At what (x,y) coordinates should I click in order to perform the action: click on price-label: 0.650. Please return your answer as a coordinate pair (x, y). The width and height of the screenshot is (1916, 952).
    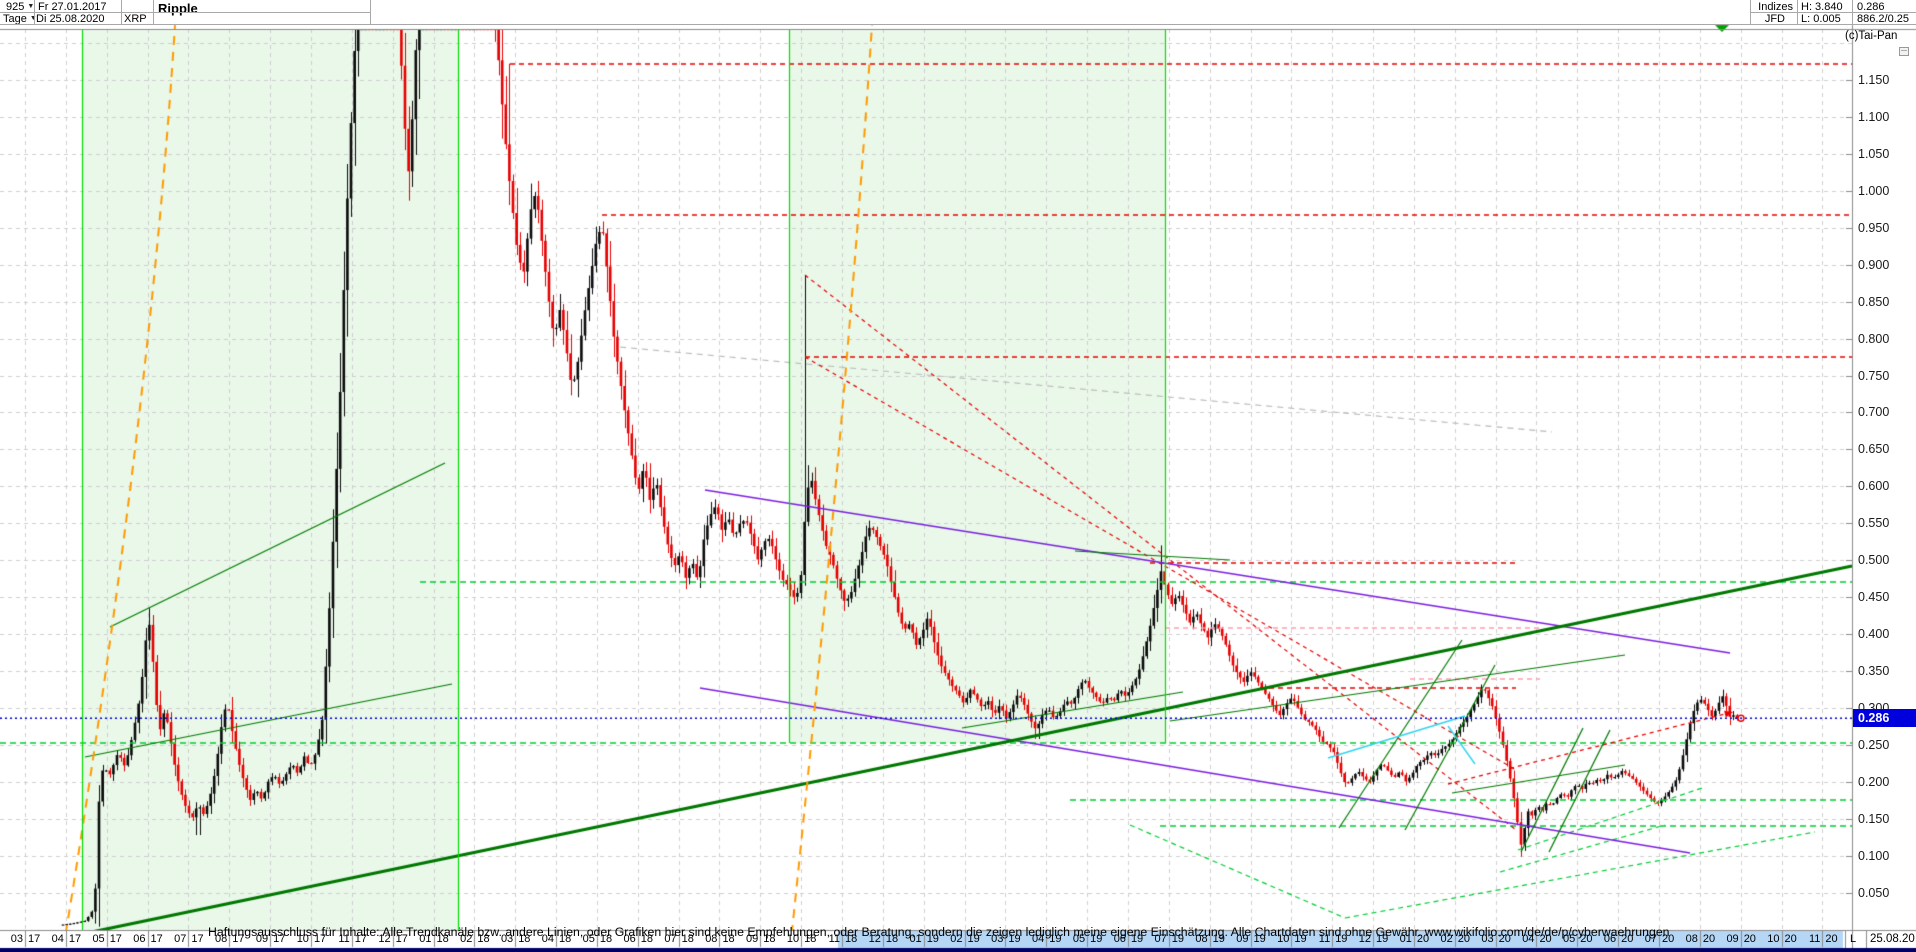
    Looking at the image, I should click on (1874, 449).